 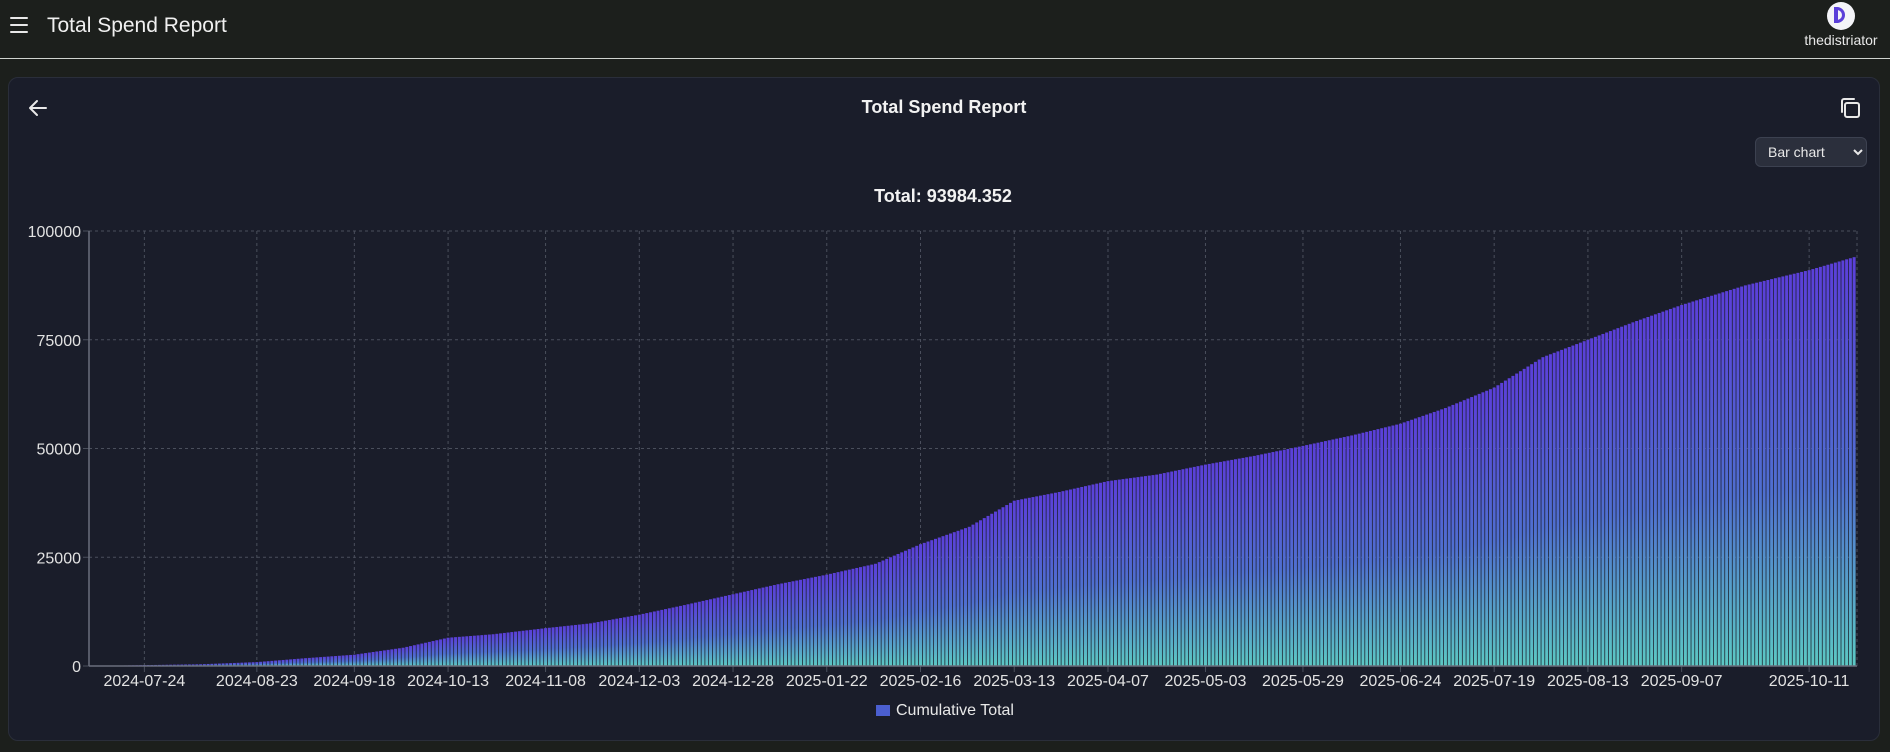 I want to click on hamburger-menu-icon, so click(x=19, y=25).